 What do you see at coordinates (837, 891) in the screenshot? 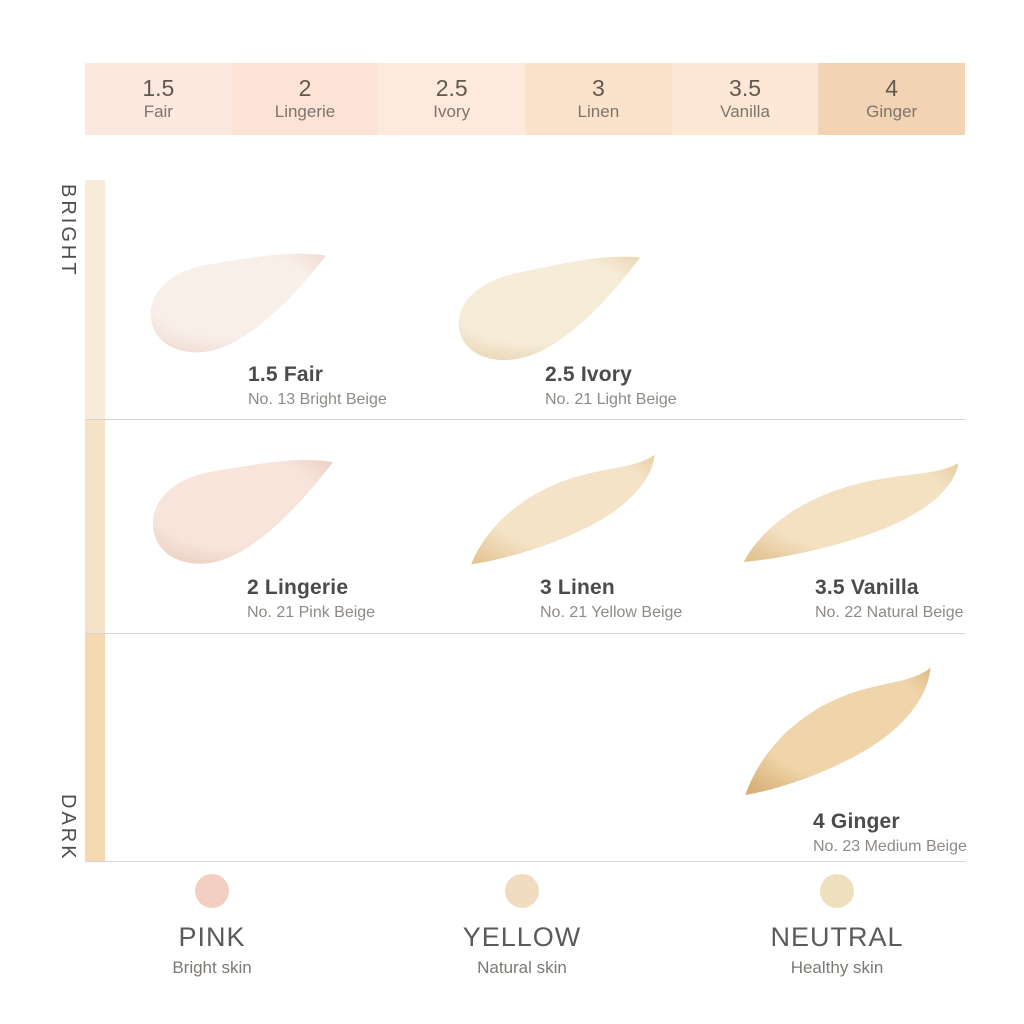
I see `neutral-undertone-dot` at bounding box center [837, 891].